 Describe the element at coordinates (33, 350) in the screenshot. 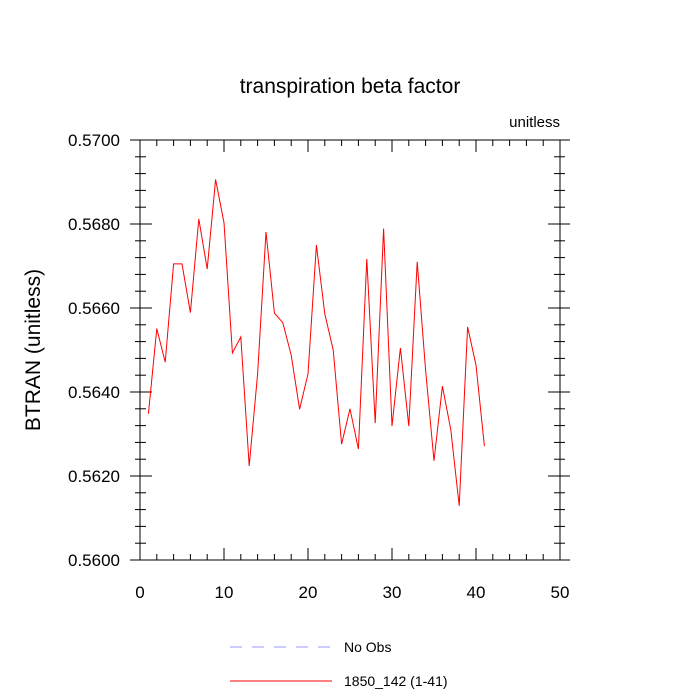

I see `y-axis-label: BTRAN (unitless)` at that location.